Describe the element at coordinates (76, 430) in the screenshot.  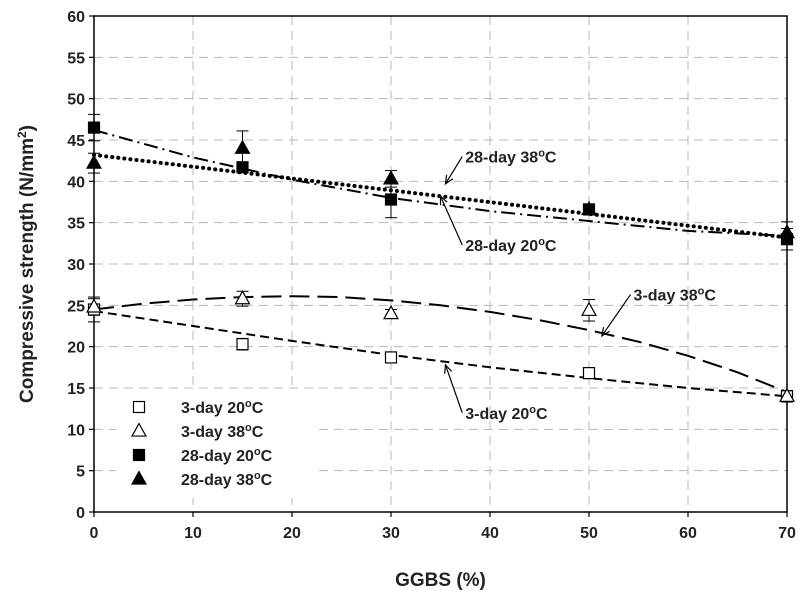
I see `y-tick-label: 10` at that location.